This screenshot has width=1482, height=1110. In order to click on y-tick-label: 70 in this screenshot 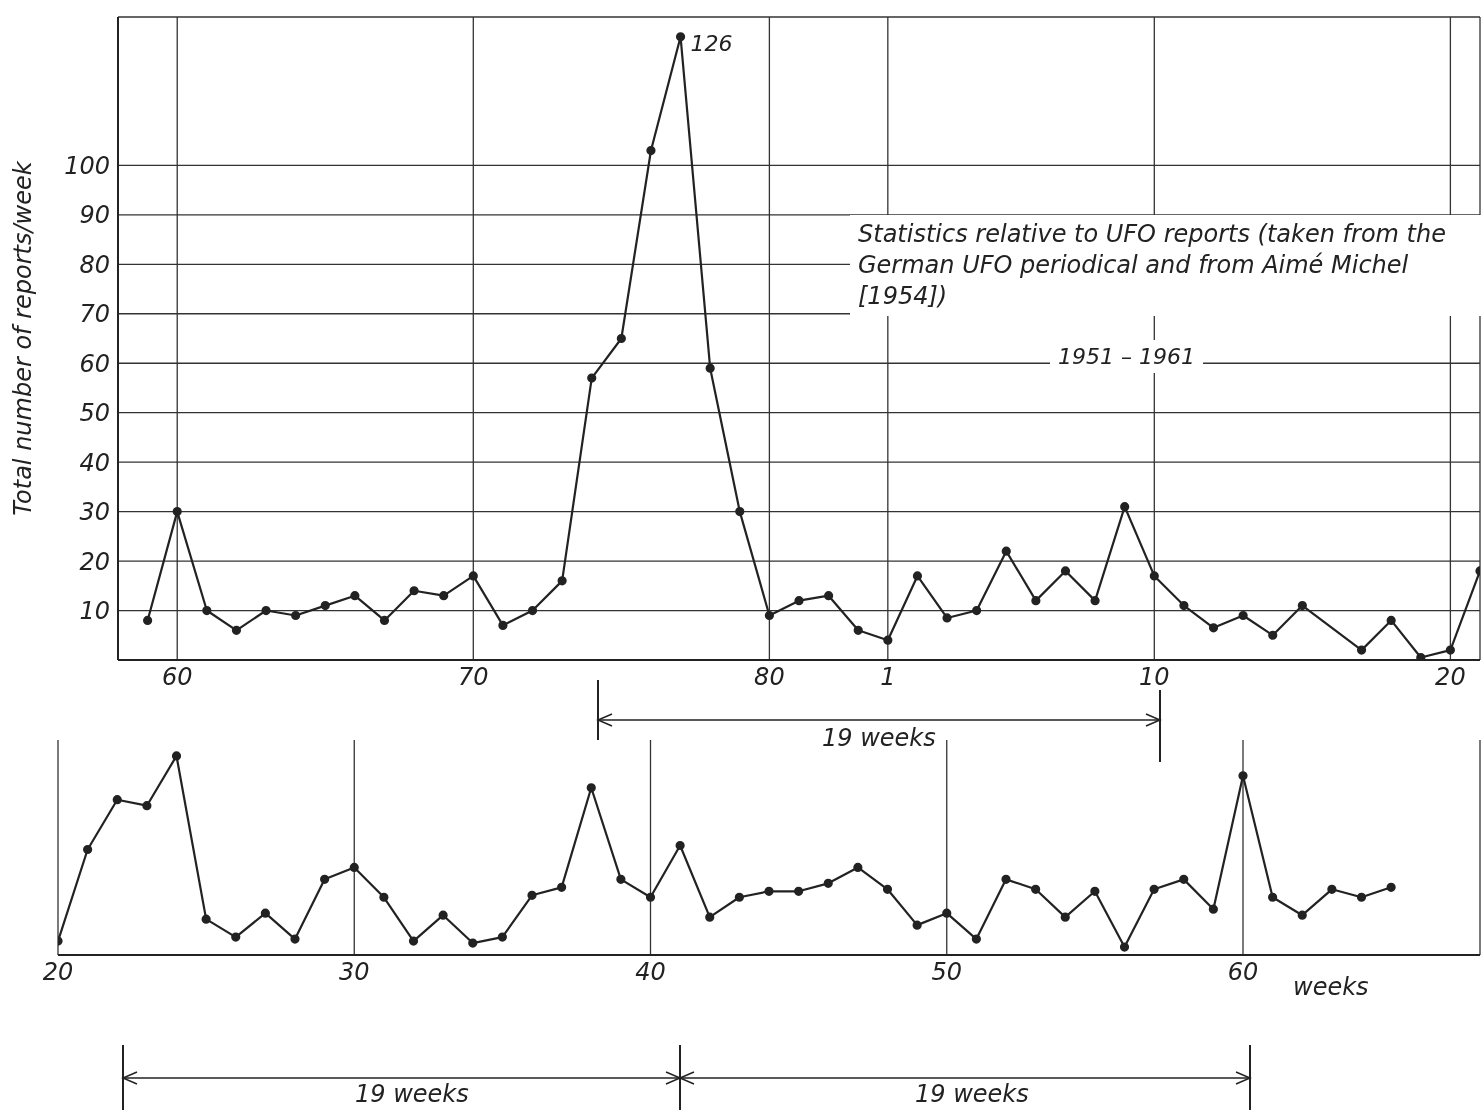, I will do `click(94, 314)`.